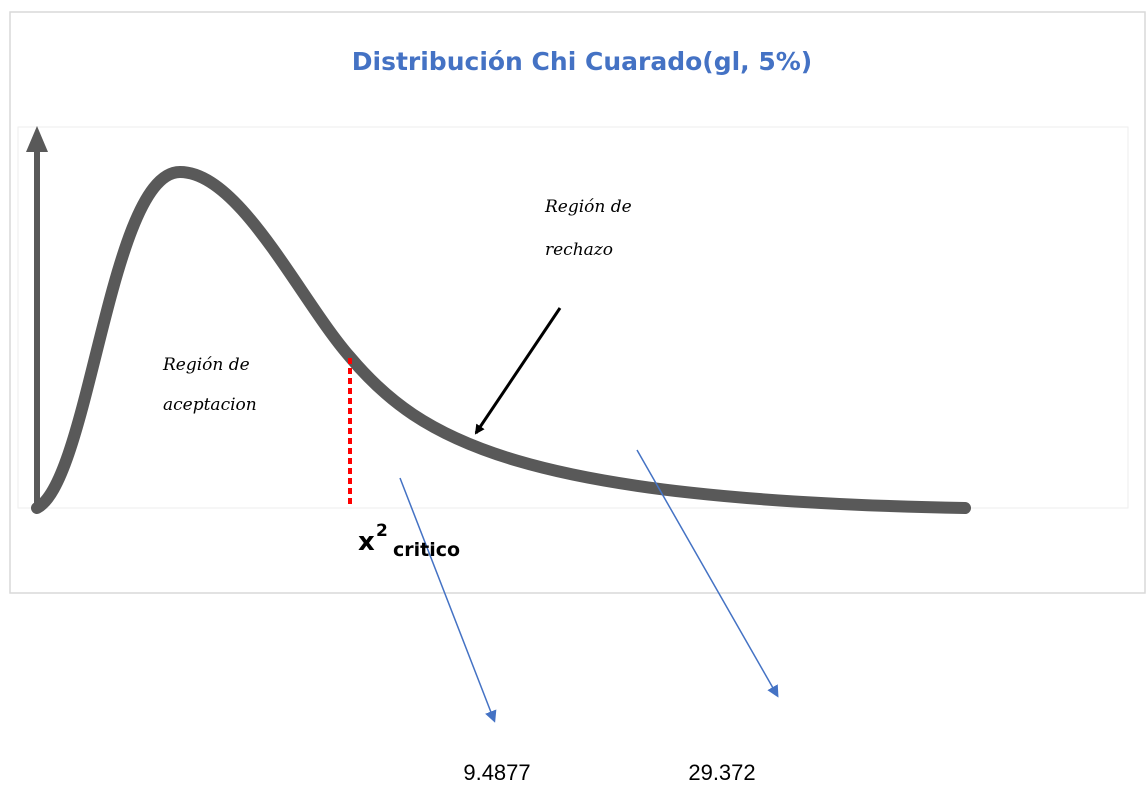 The image size is (1146, 791). I want to click on critical-superscript: 2, so click(382, 531).